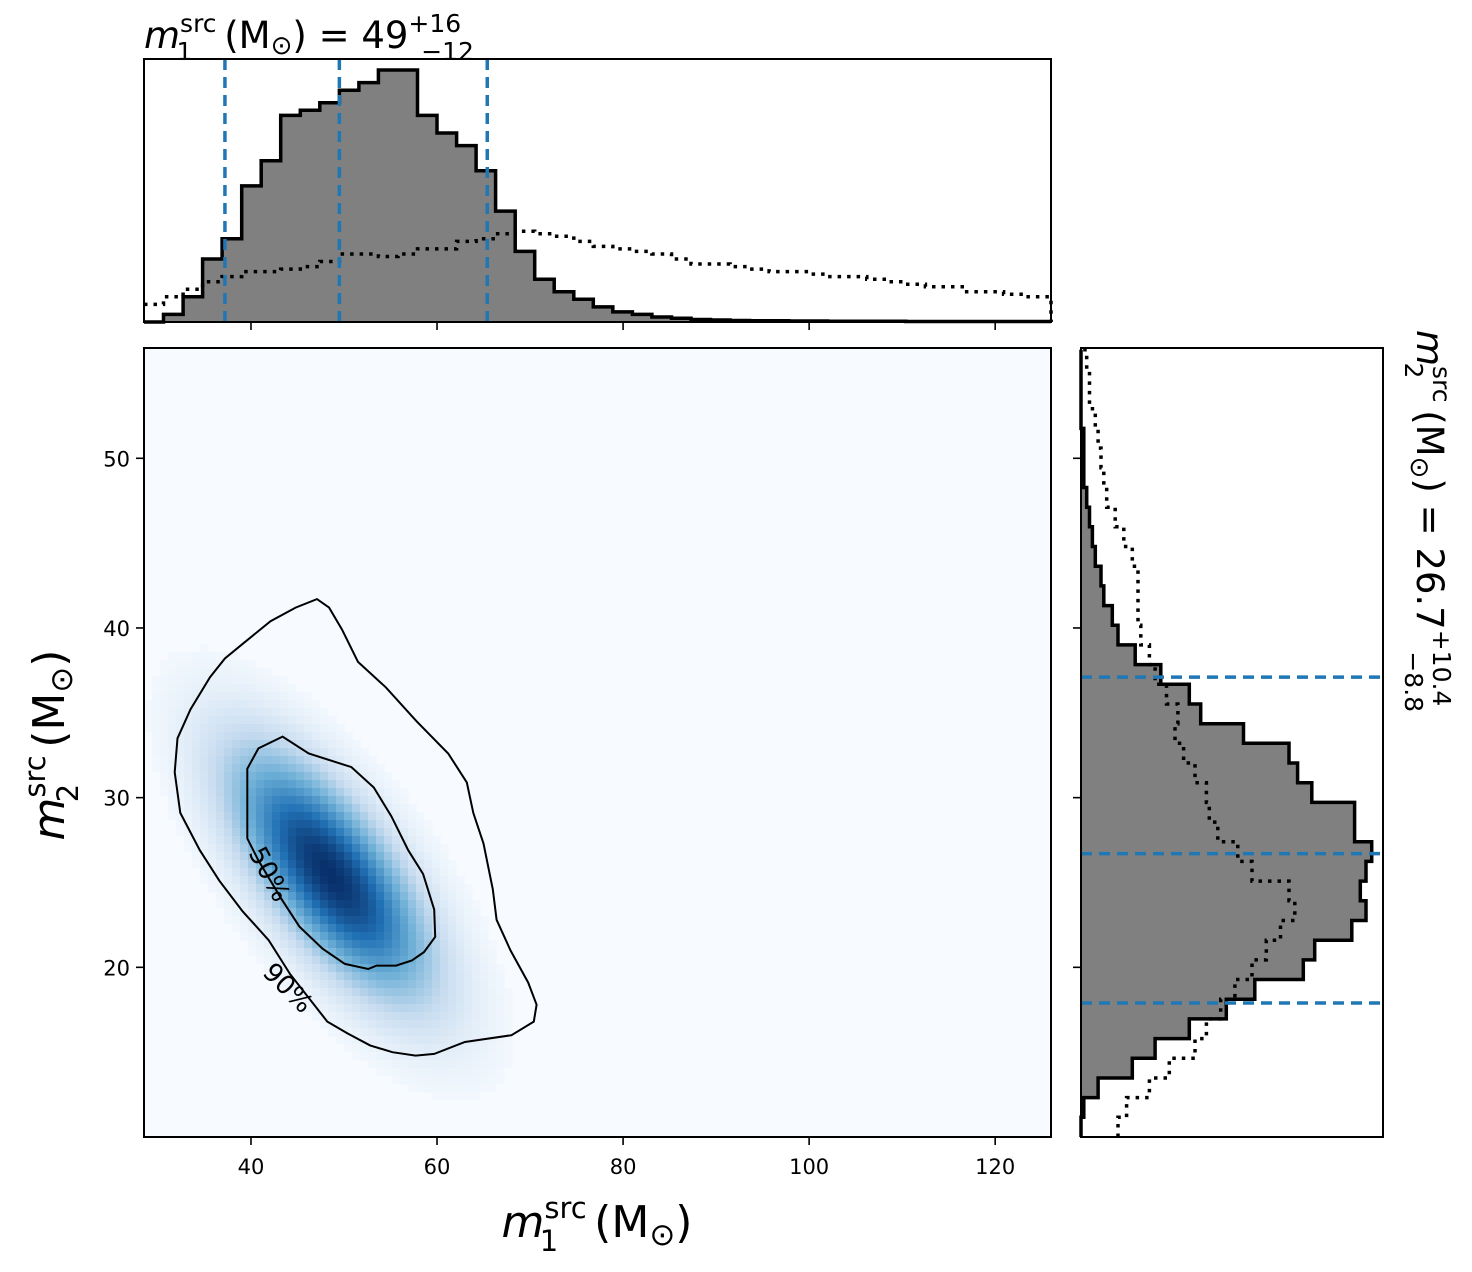 This screenshot has width=1472, height=1272. Describe the element at coordinates (116, 629) in the screenshot. I see `y-tick-label: 40` at that location.